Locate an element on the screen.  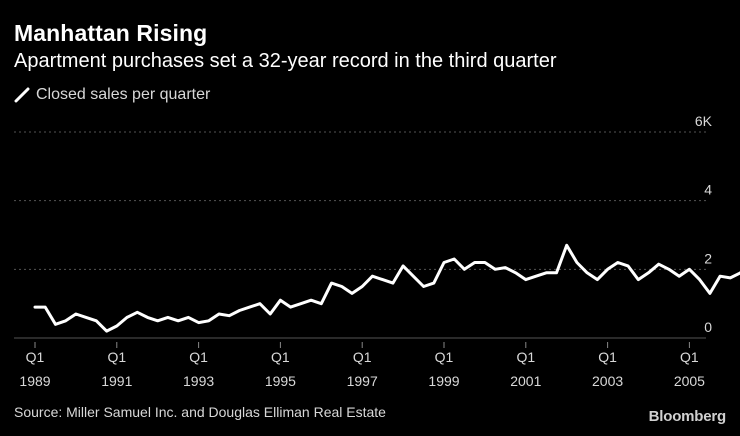
y-axis-ticks: 0 2 4 6K is located at coordinates (704, 224).